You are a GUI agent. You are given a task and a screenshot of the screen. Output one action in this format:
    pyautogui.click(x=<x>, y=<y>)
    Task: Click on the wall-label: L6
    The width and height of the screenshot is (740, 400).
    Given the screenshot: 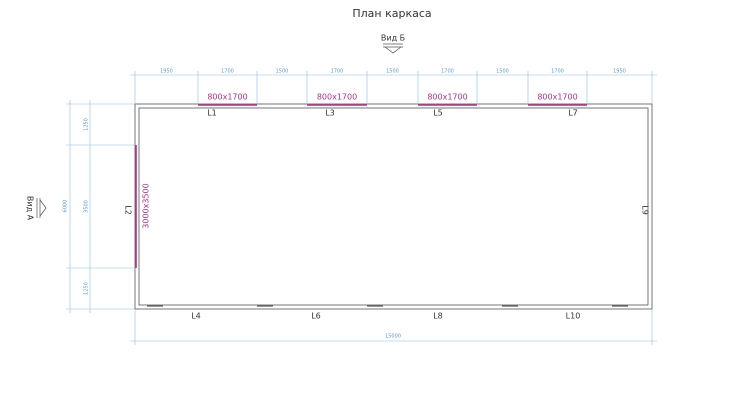 What is the action you would take?
    pyautogui.click(x=316, y=316)
    